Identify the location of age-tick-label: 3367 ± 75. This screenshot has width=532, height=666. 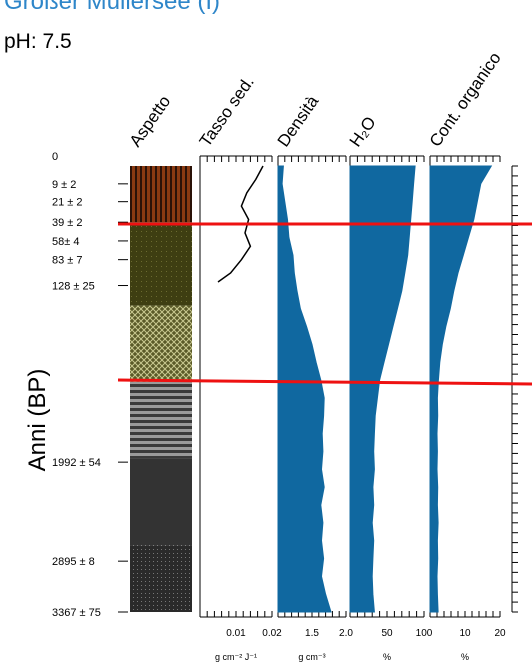
(76, 613).